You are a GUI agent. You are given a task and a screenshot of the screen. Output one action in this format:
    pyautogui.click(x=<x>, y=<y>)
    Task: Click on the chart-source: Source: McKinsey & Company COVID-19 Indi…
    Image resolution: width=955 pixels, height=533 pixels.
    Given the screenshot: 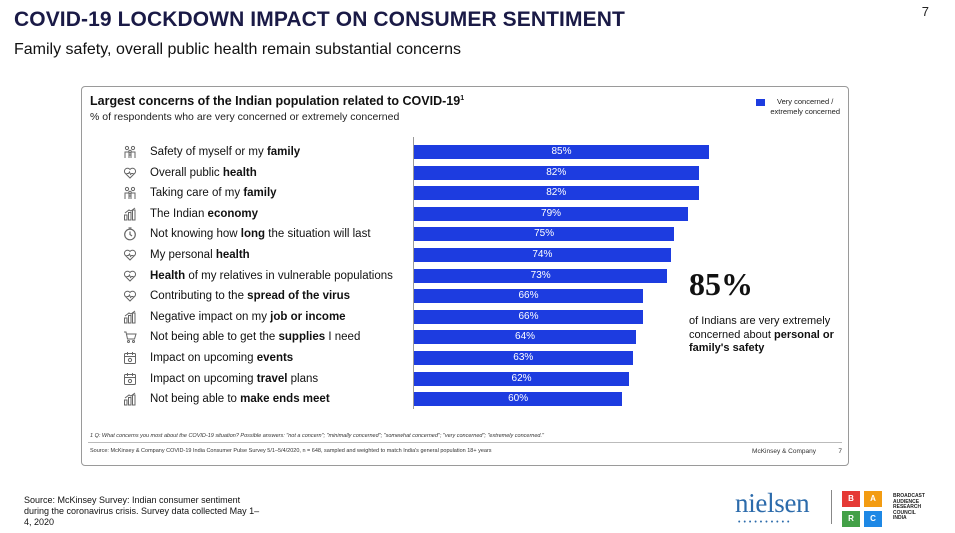 What is the action you would take?
    pyautogui.click(x=291, y=451)
    